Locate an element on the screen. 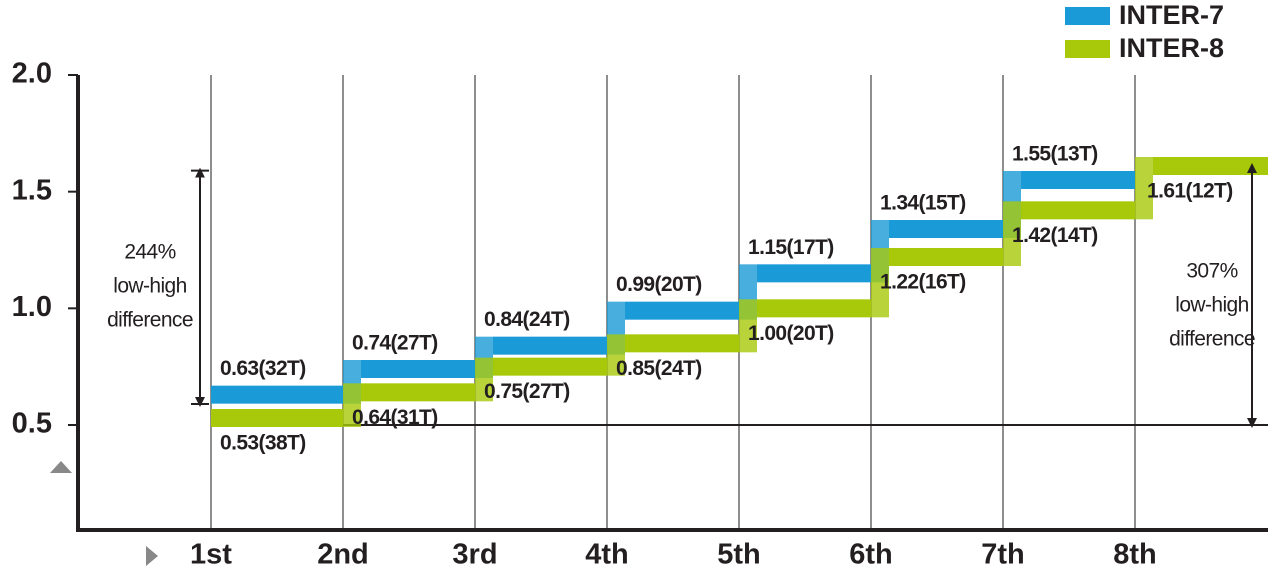 This screenshot has width=1280, height=581. legend-label: INTER-7 is located at coordinates (1171, 15).